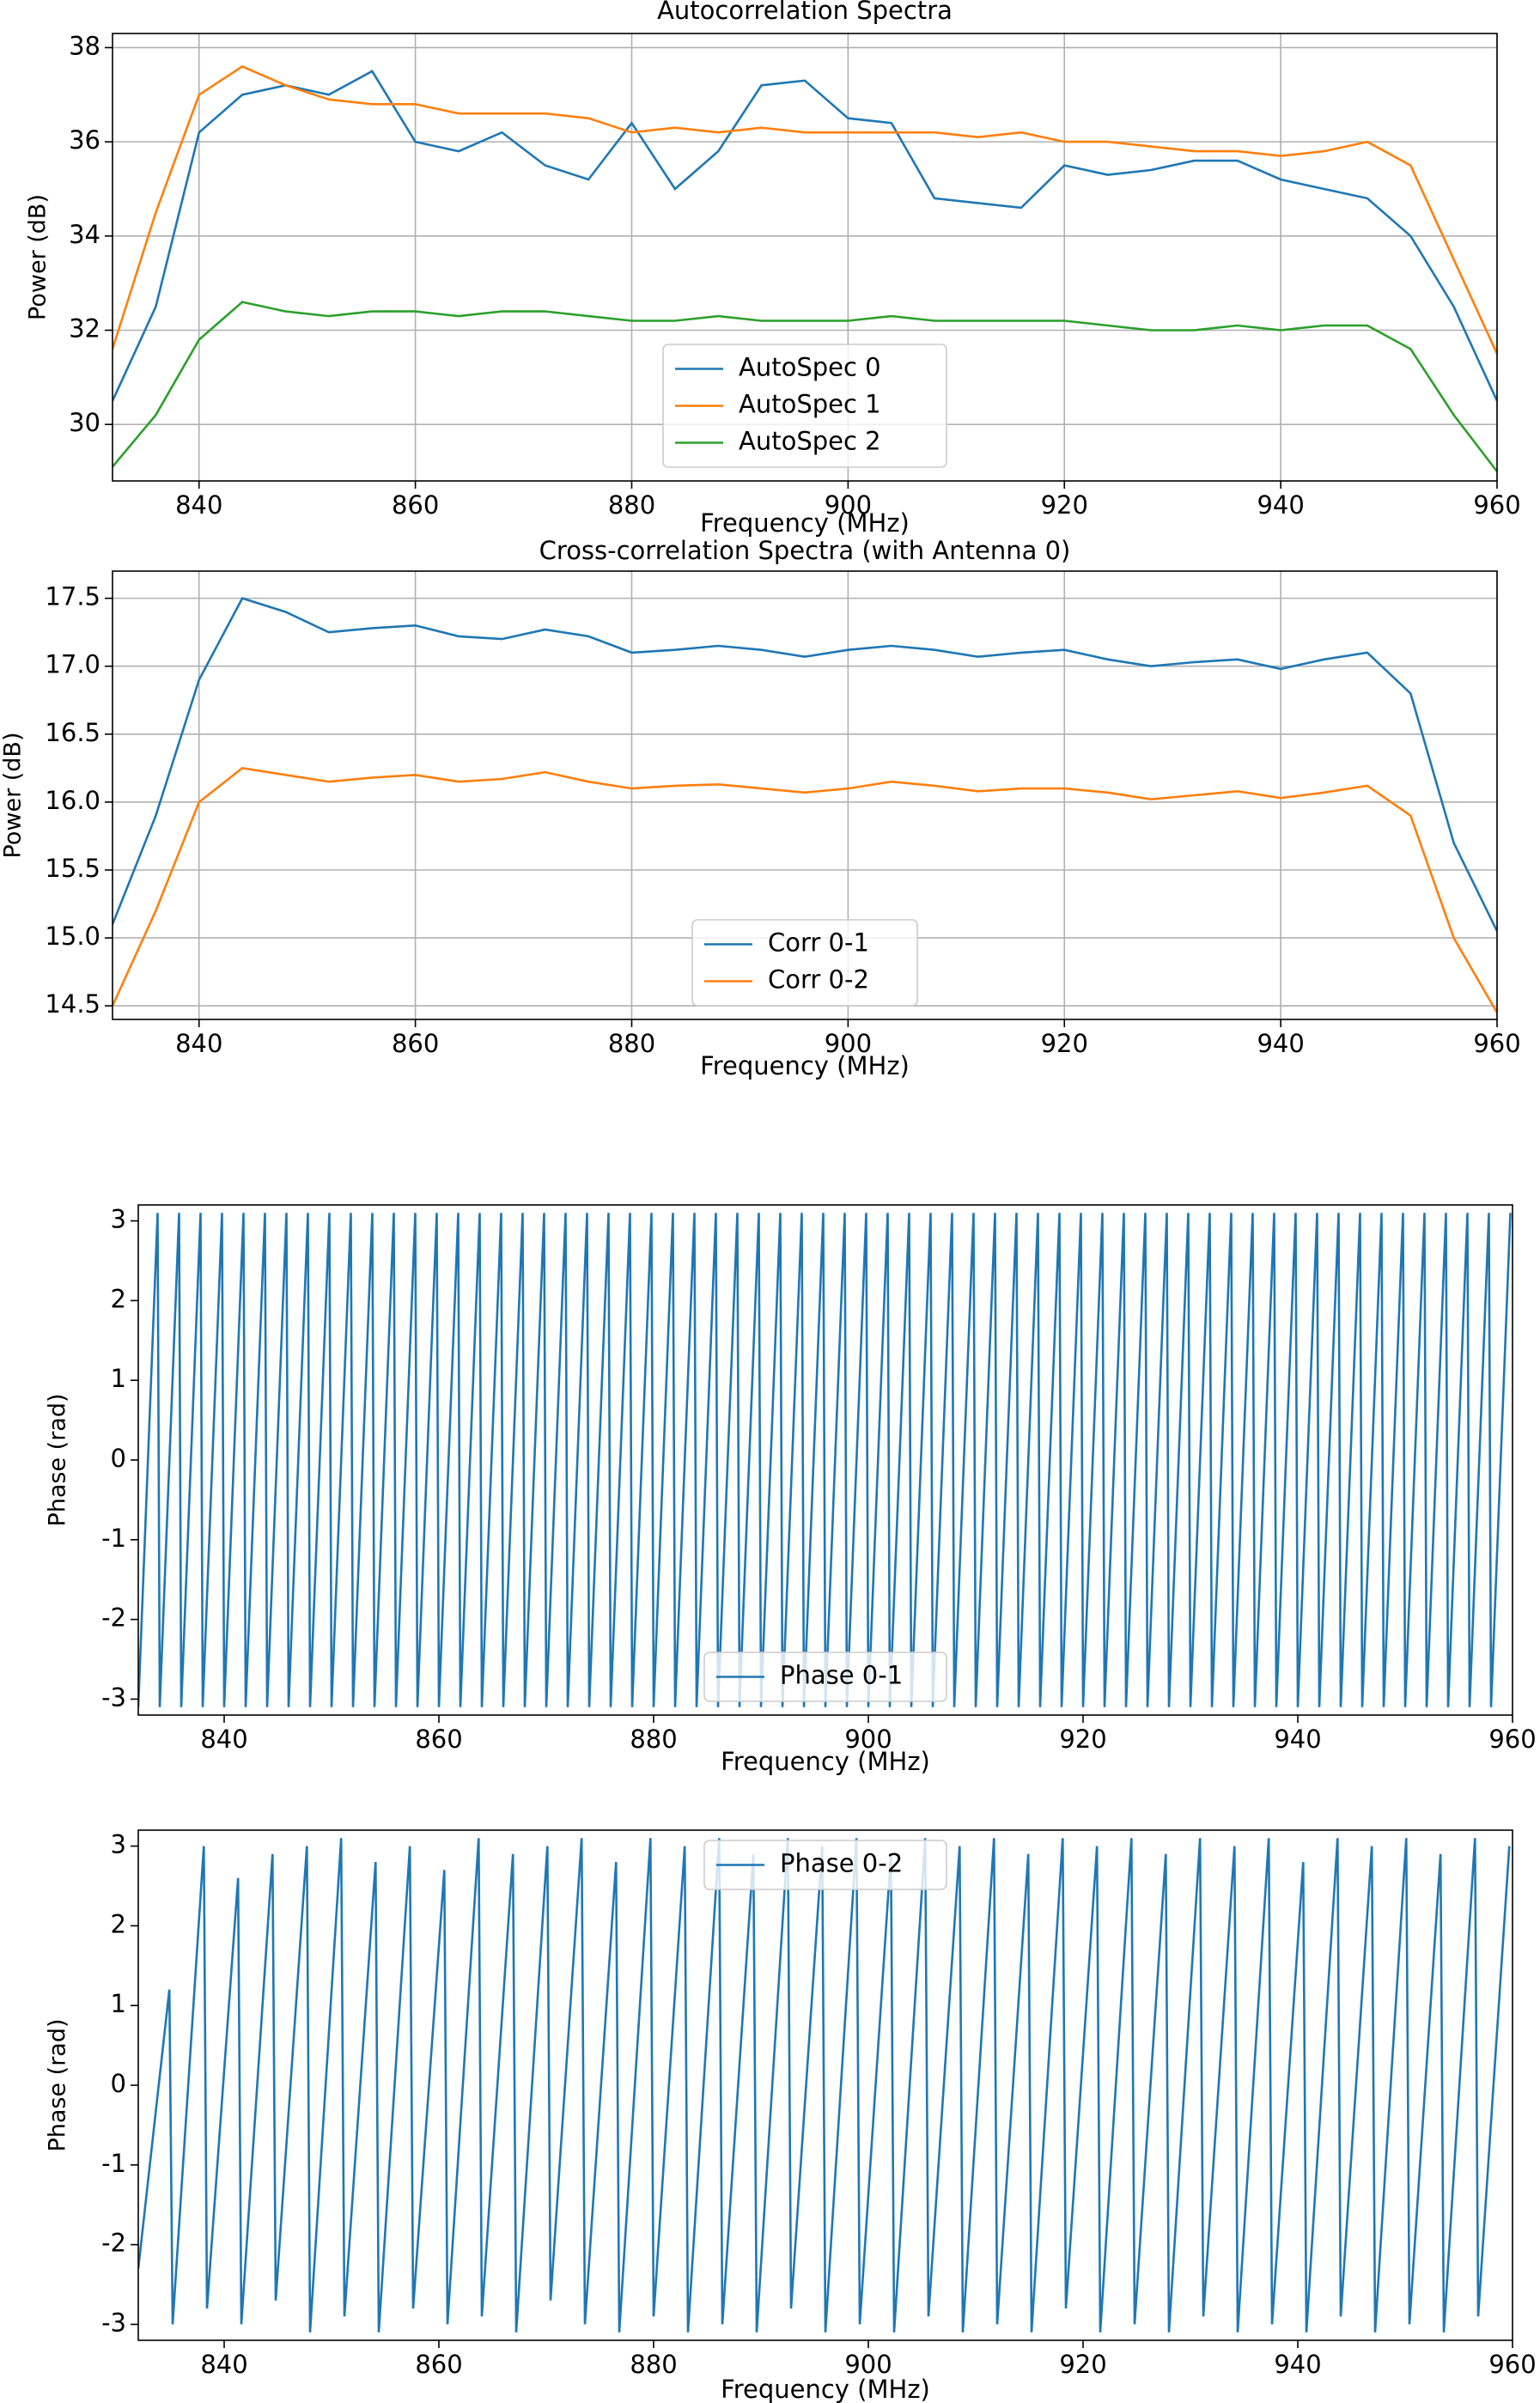 The height and width of the screenshot is (2403, 1540). I want to click on legend-label: Phase 0-1, so click(842, 1675).